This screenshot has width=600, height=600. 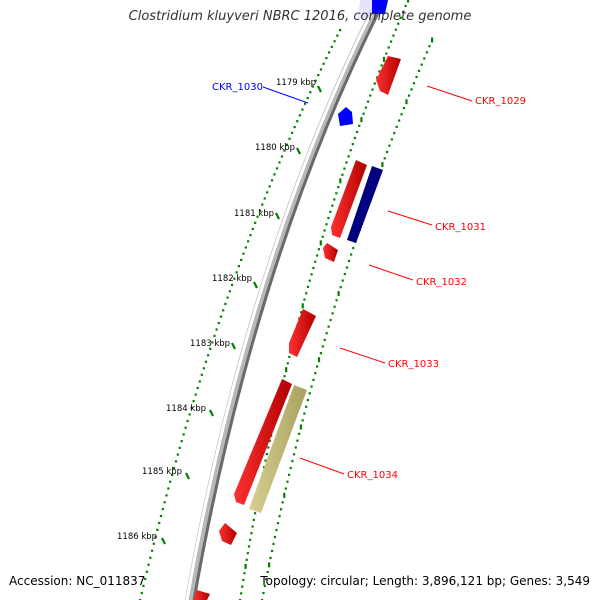 I want to click on gene-partial-bottom, so click(x=201, y=595).